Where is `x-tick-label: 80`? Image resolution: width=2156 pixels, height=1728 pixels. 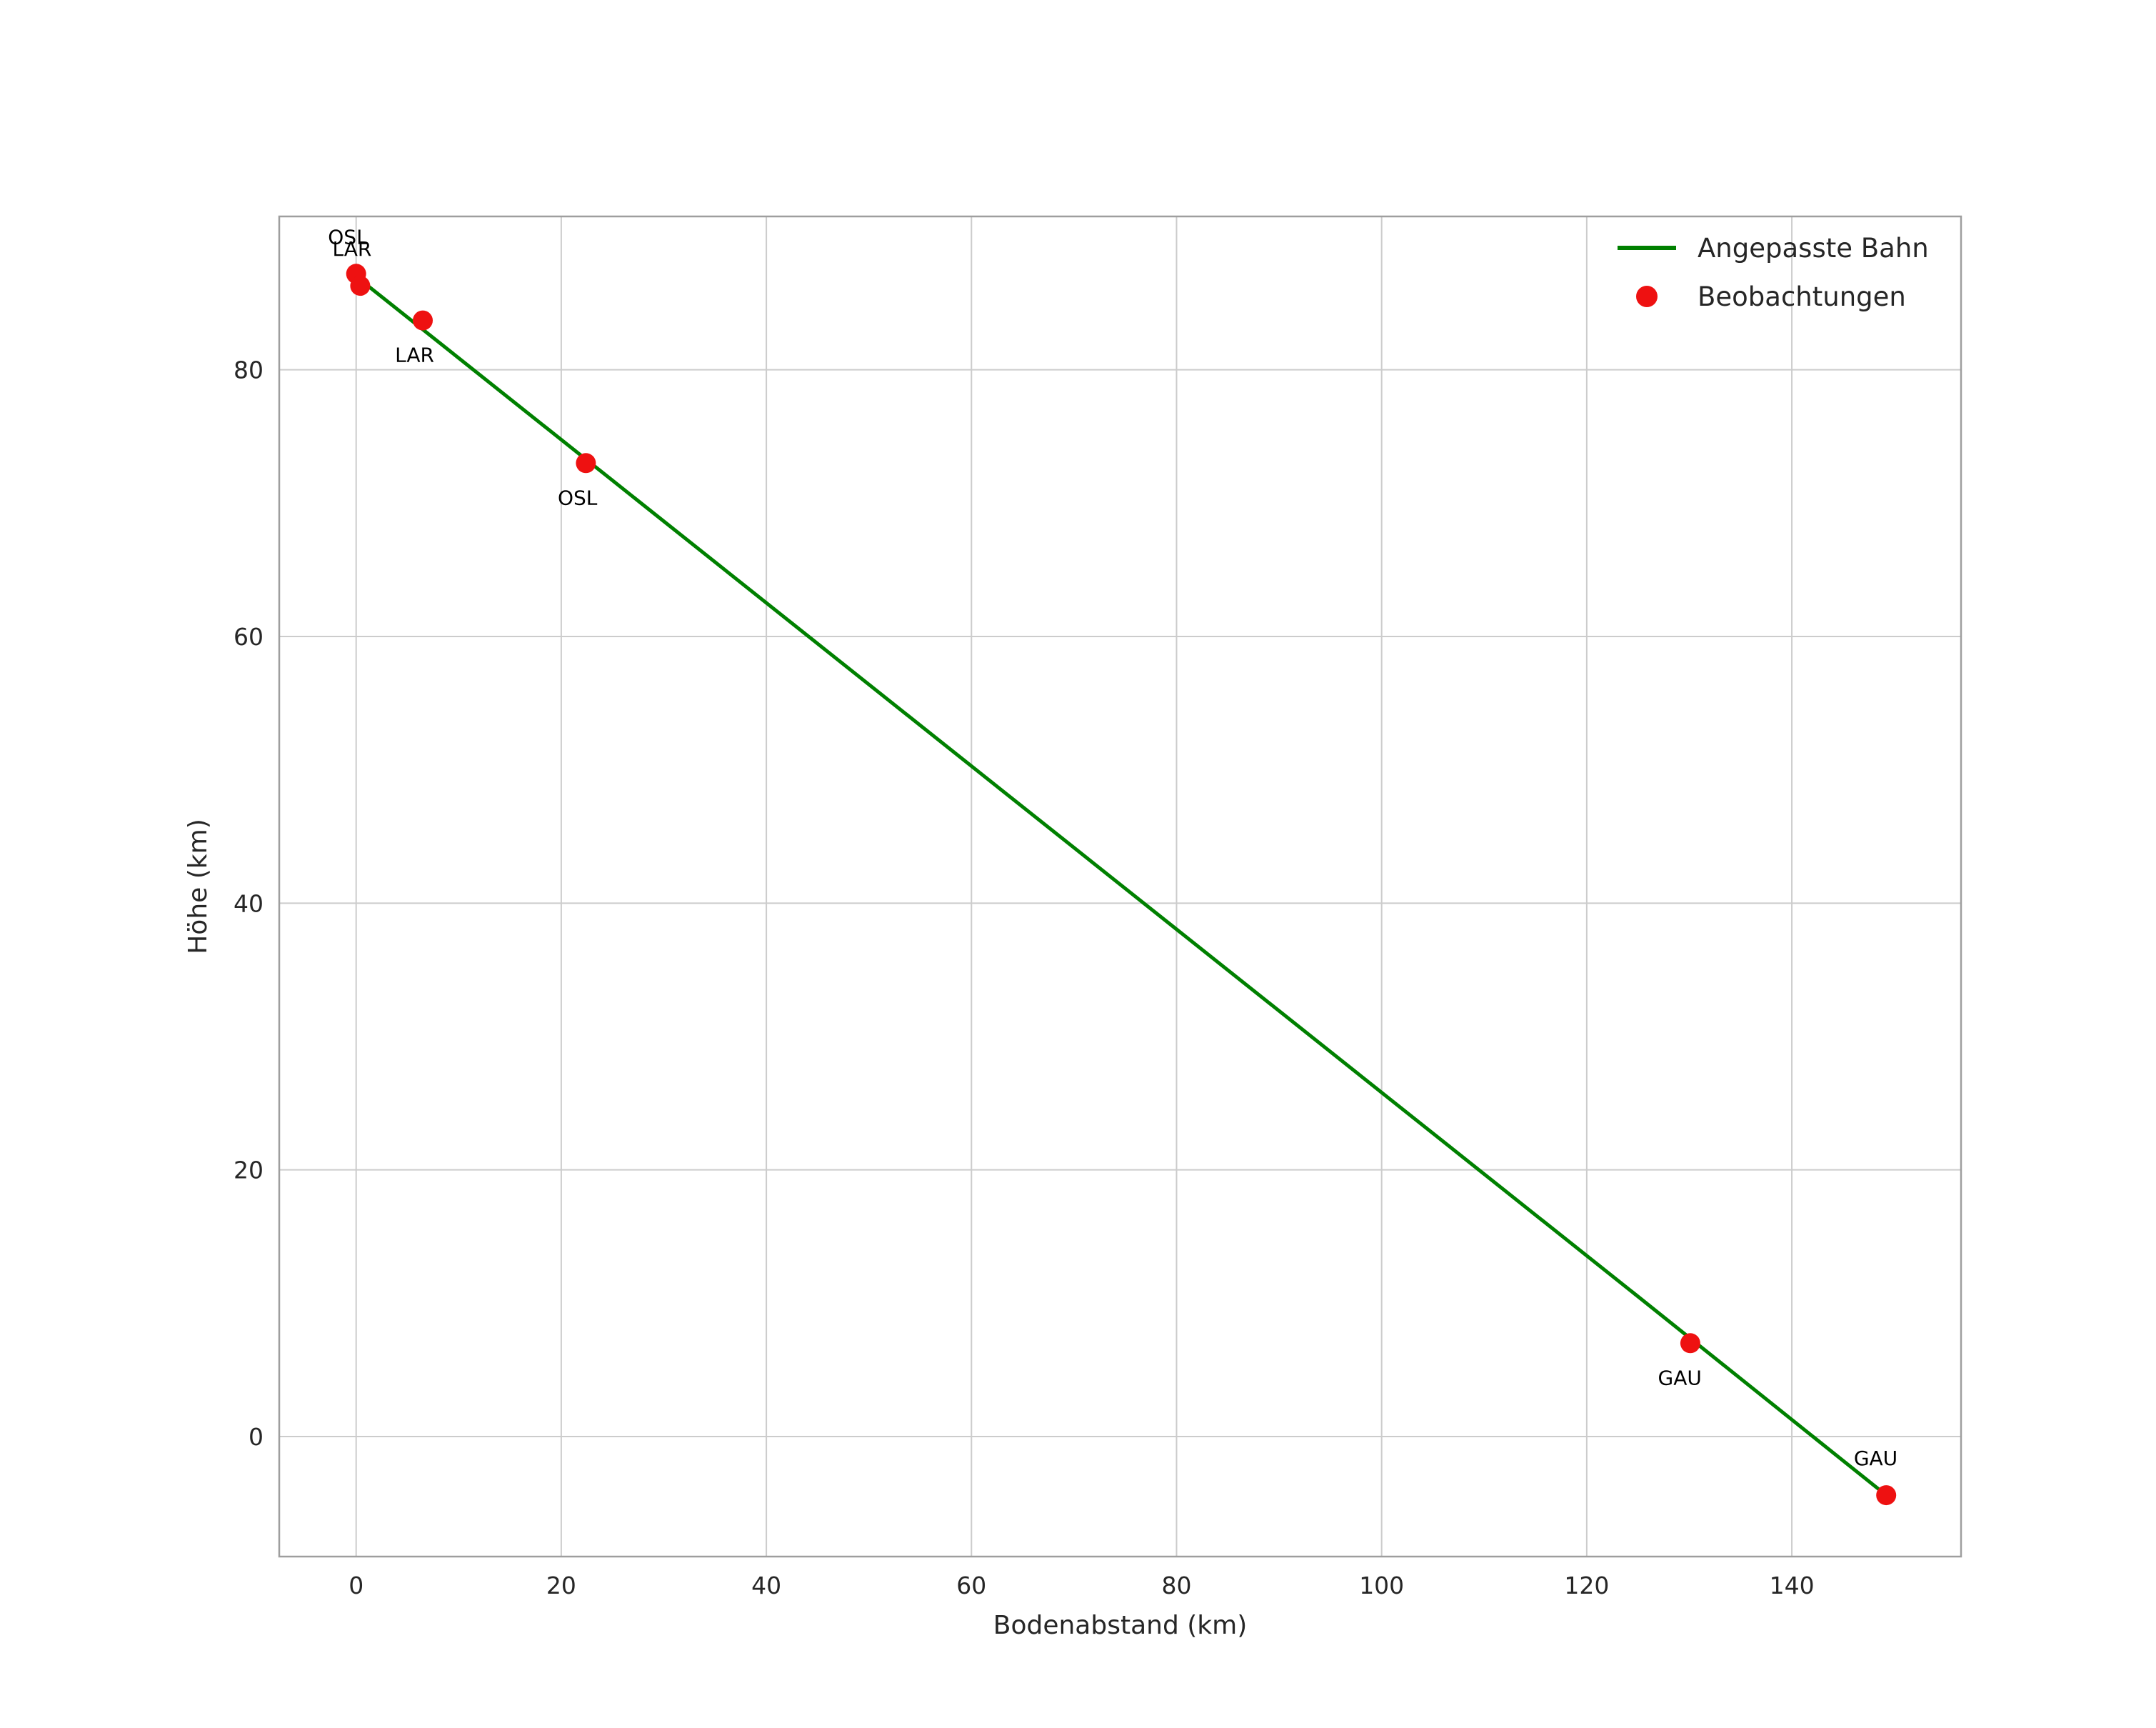 x-tick-label: 80 is located at coordinates (1177, 1585).